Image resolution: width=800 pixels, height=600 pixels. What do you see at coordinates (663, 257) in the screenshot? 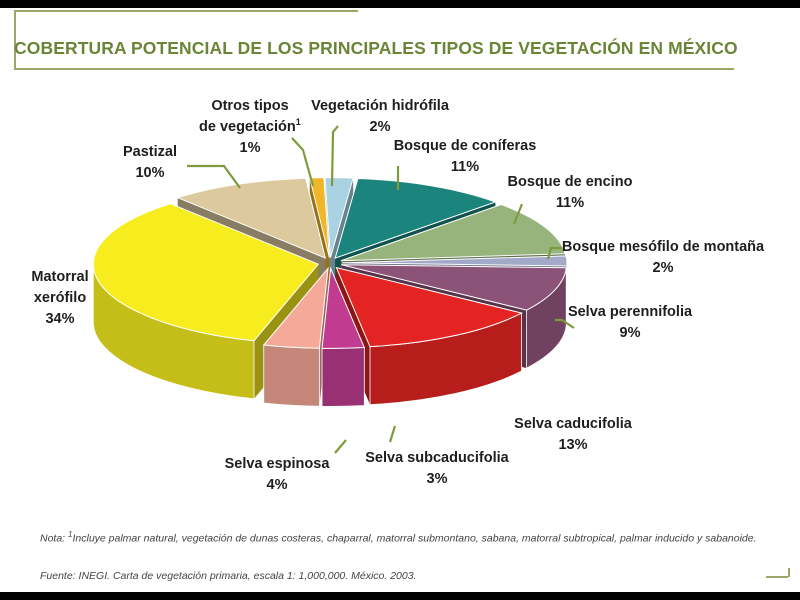
I see `label-bosque-mesofilo-de-montana: Bosque mesófilo de montaña 2%` at bounding box center [663, 257].